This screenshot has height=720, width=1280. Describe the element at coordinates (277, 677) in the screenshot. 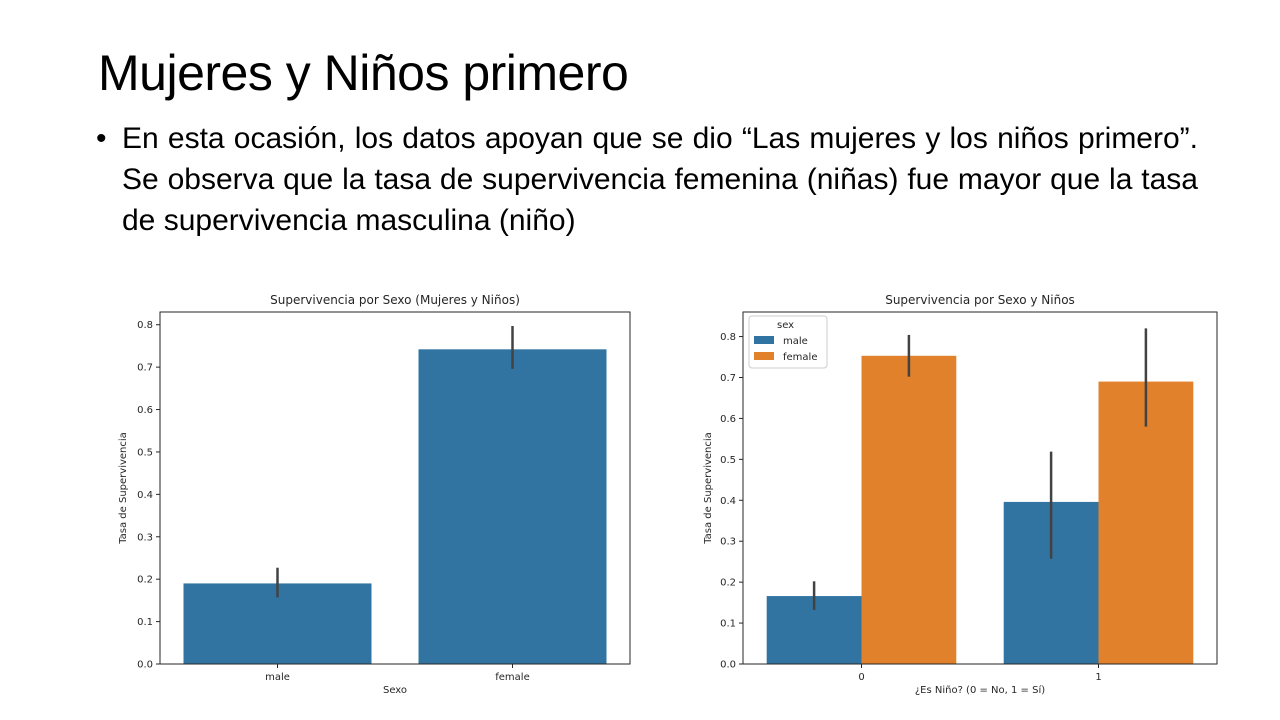

I see `chart1-xtick-label-male: male` at that location.